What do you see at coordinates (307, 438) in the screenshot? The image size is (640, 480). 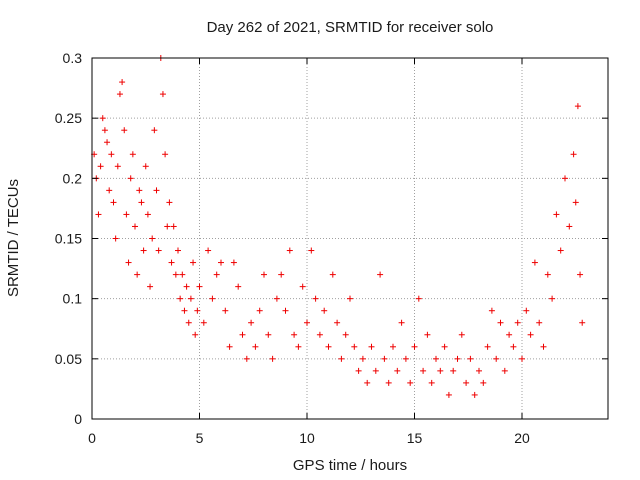 I see `x-tick-label: 10` at bounding box center [307, 438].